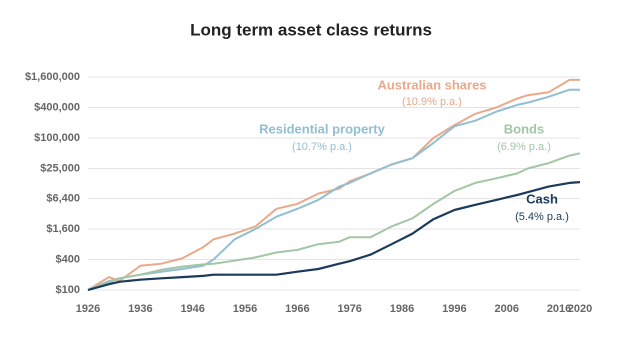  I want to click on x-tick-label: 1946, so click(192, 309).